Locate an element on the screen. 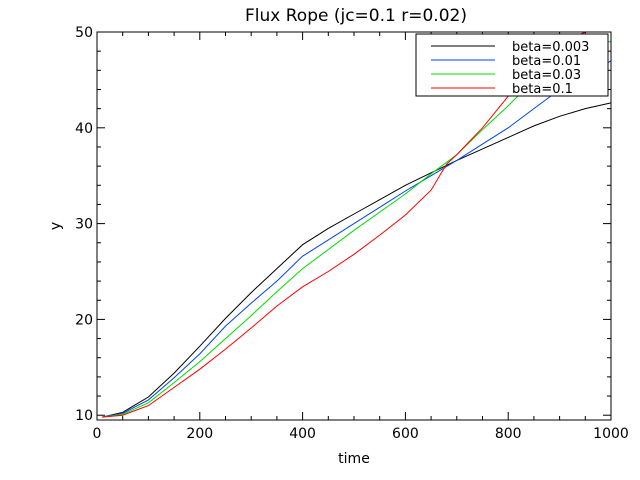  legend-box is located at coordinates (512, 65).